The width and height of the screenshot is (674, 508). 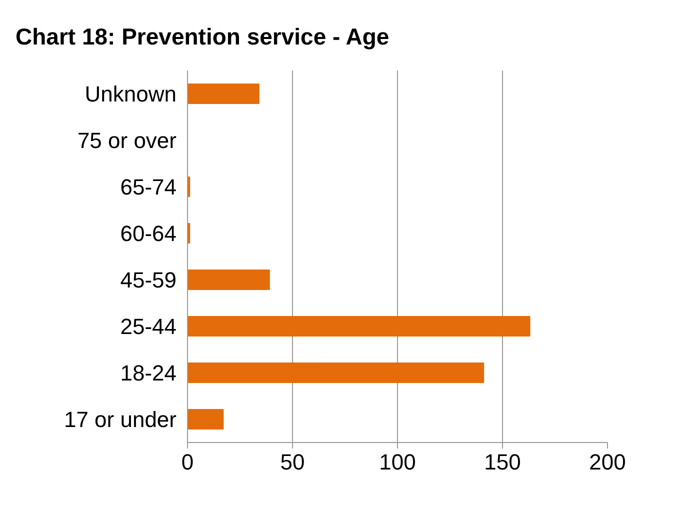 What do you see at coordinates (120, 419) in the screenshot?
I see `y-tick-label: 17 or under` at bounding box center [120, 419].